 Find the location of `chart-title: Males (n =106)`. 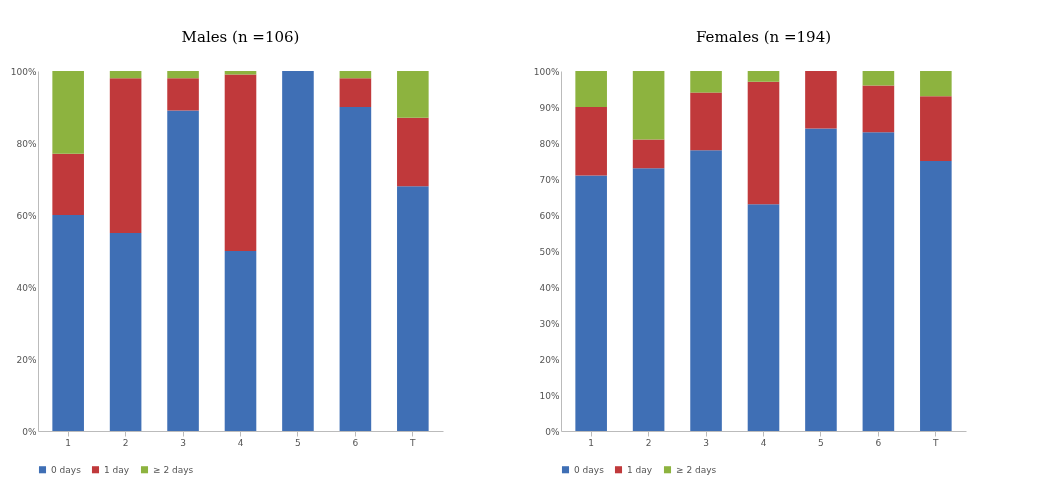

chart-title: Males (n =106) is located at coordinates (240, 37).